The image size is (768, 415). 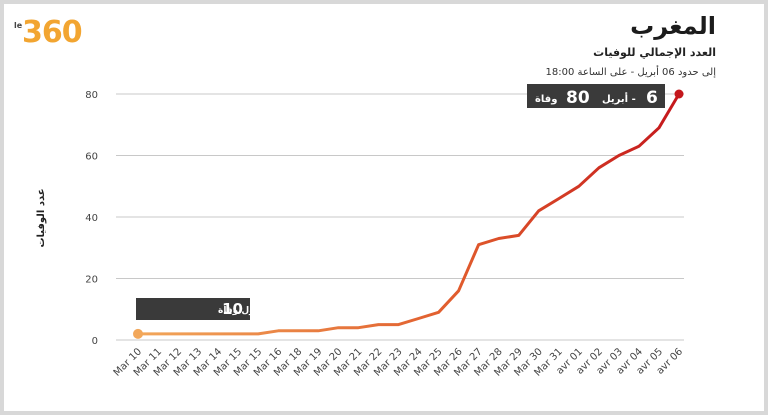 What do you see at coordinates (91, 95) in the screenshot?
I see `y-tick-label: 80` at bounding box center [91, 95].